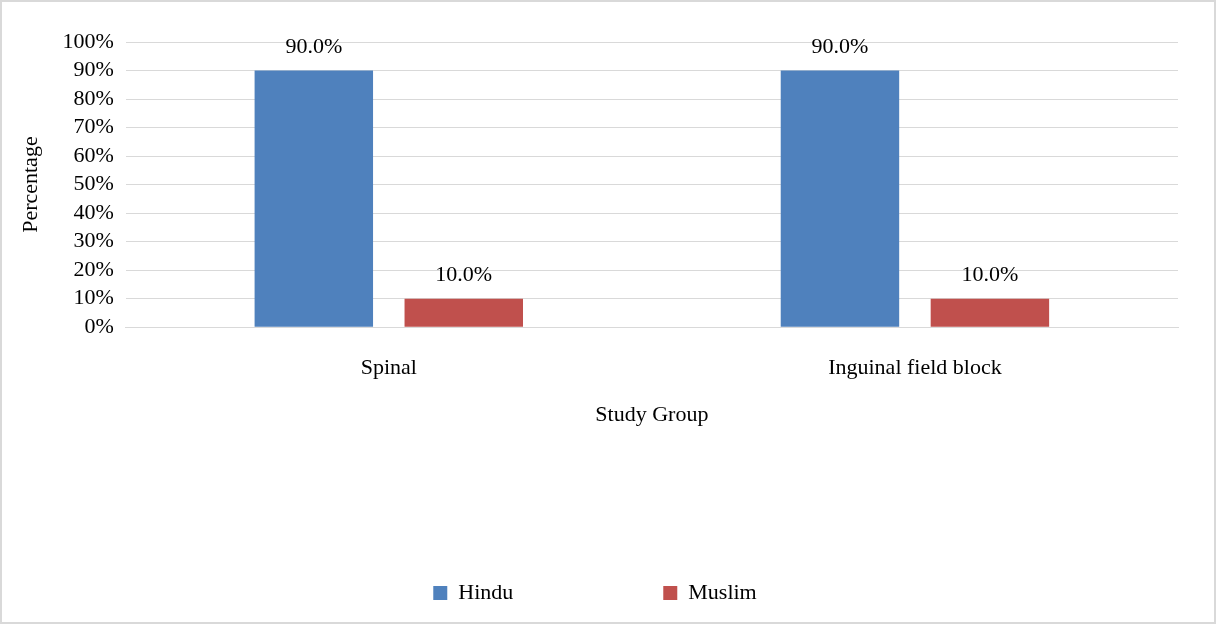 The height and width of the screenshot is (624, 1216). What do you see at coordinates (93, 154) in the screenshot?
I see `y-tick-label: 60%` at bounding box center [93, 154].